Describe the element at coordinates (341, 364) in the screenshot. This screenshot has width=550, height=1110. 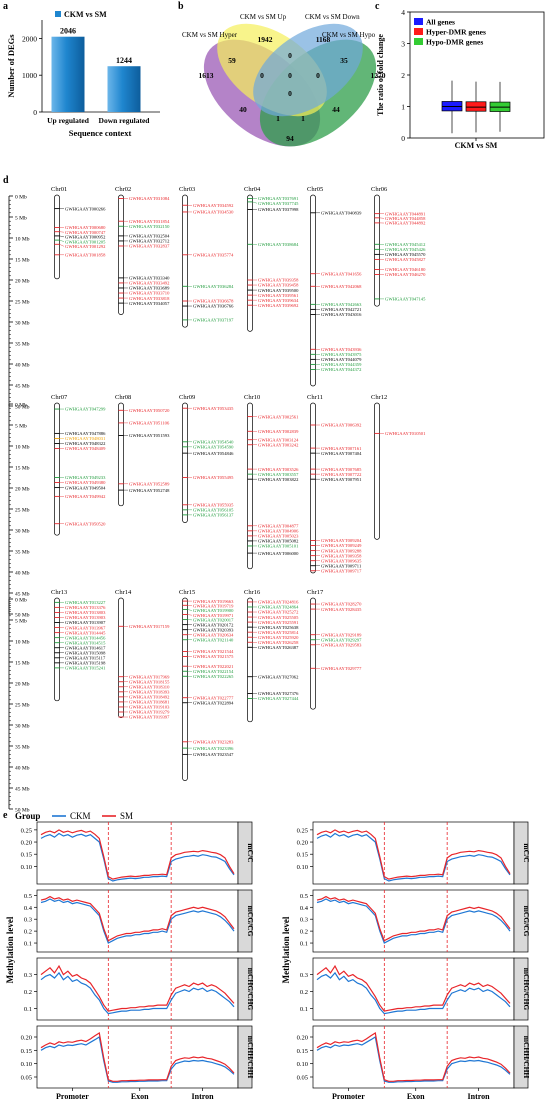
I see `gene-label: GWHGAAYT044359` at that location.